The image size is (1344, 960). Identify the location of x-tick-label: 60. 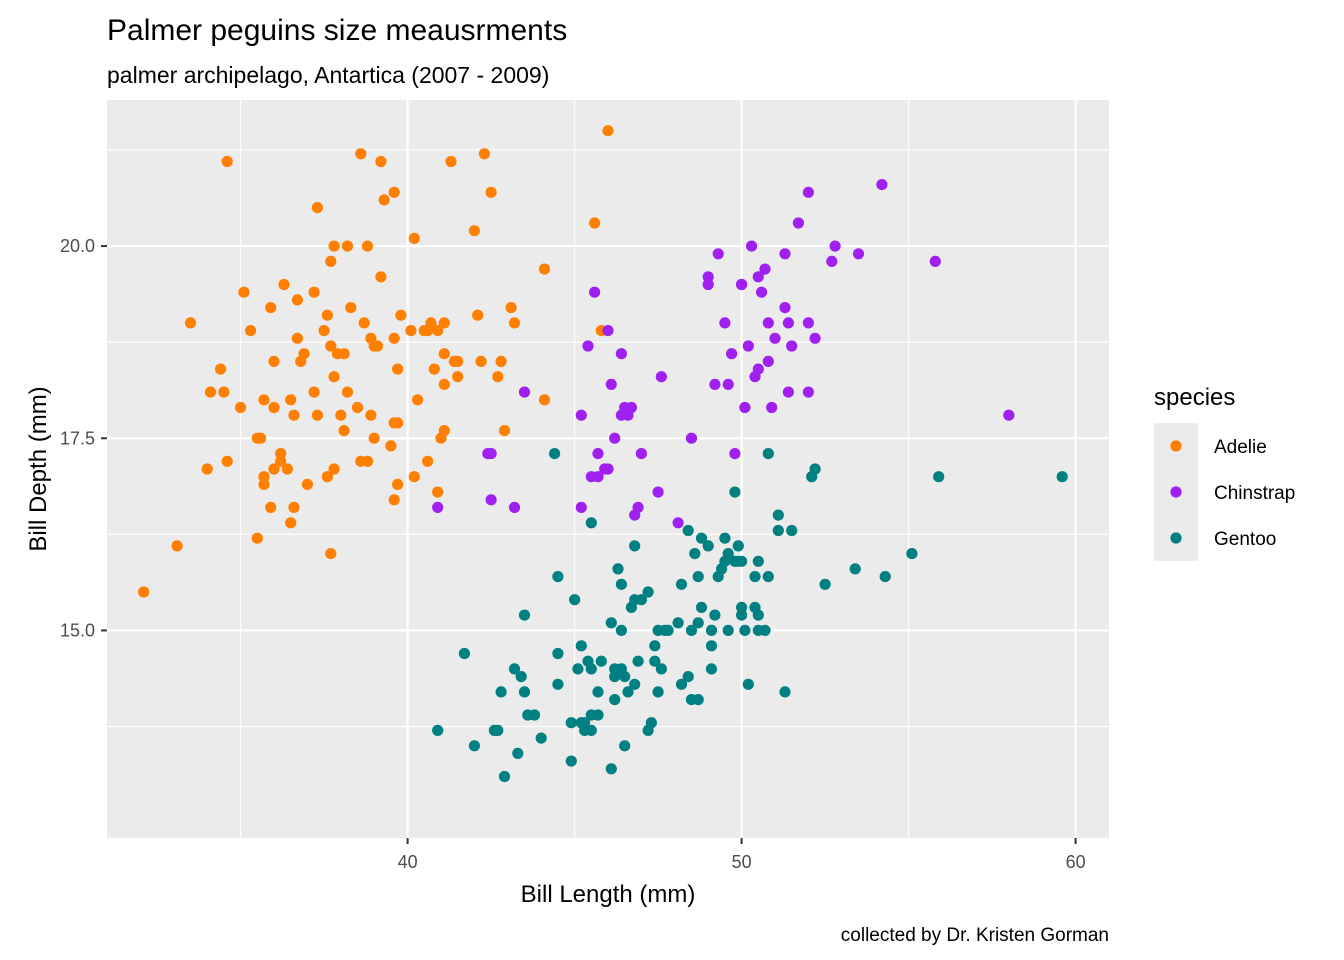
(1076, 862).